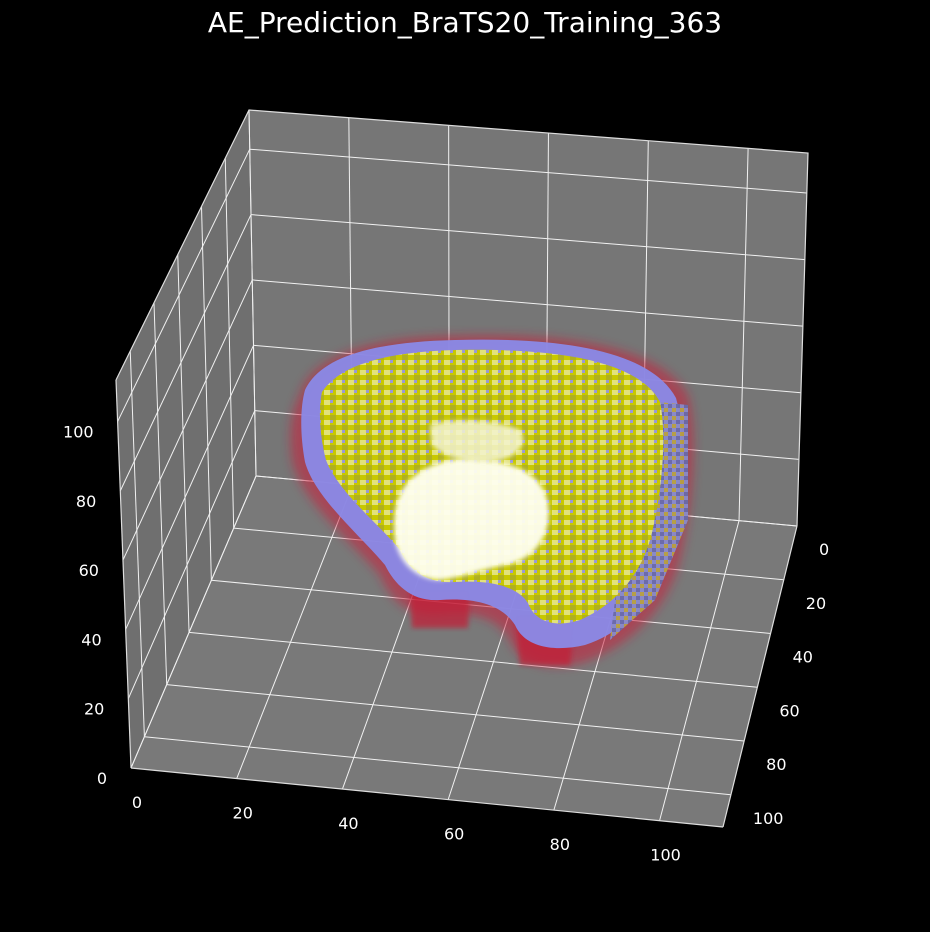 This screenshot has height=932, width=930. I want to click on y-tick-label: 100, so click(768, 818).